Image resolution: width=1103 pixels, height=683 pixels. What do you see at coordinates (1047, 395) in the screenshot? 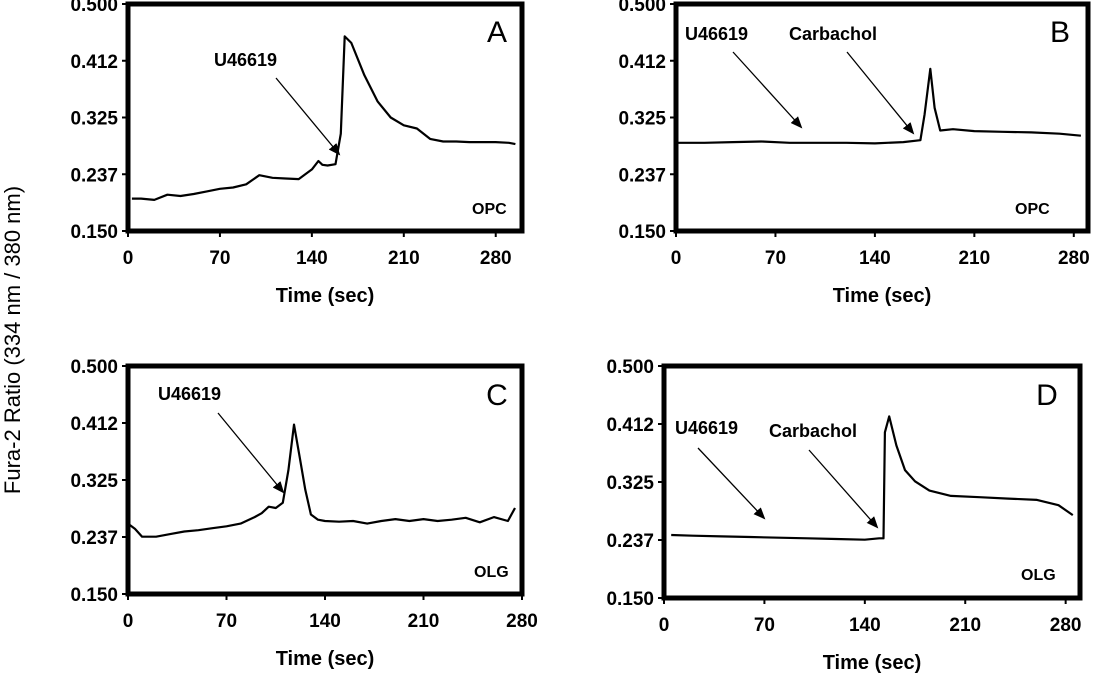
I see `panel-letter: D` at bounding box center [1047, 395].